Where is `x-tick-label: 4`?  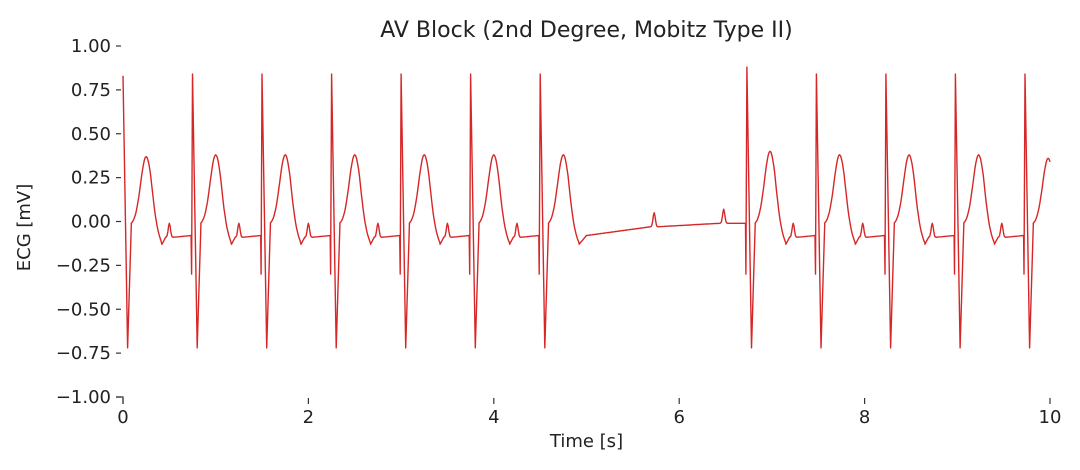 x-tick-label: 4 is located at coordinates (493, 417).